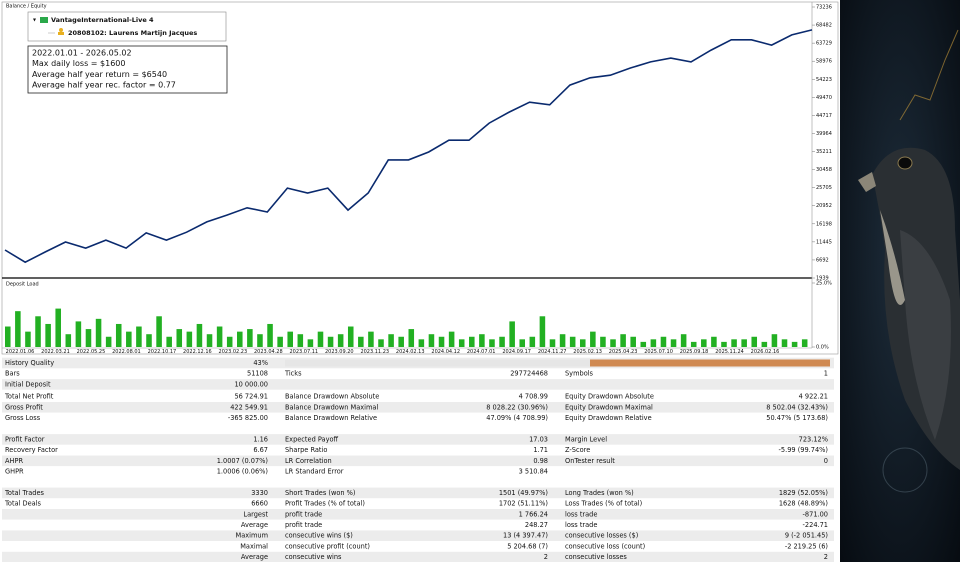 Image resolution: width=960 pixels, height=562 pixels. I want to click on report-cell: Maximum, so click(252, 536).